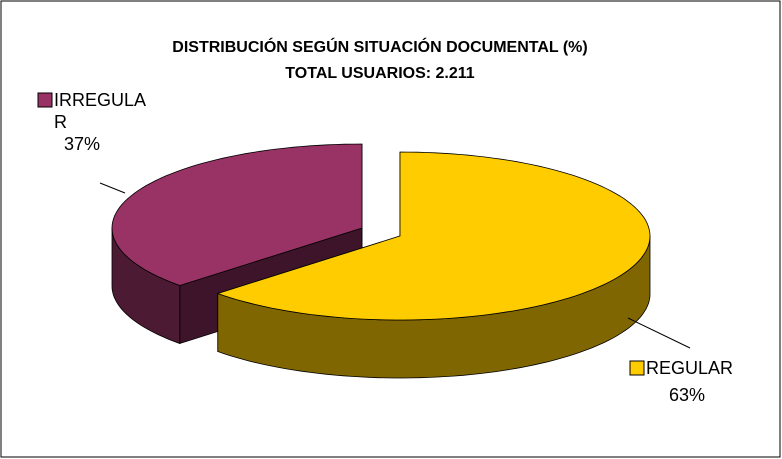 The height and width of the screenshot is (459, 782). What do you see at coordinates (379, 73) in the screenshot?
I see `chart-subtitle: TOTAL USUARIOS: 2.211` at bounding box center [379, 73].